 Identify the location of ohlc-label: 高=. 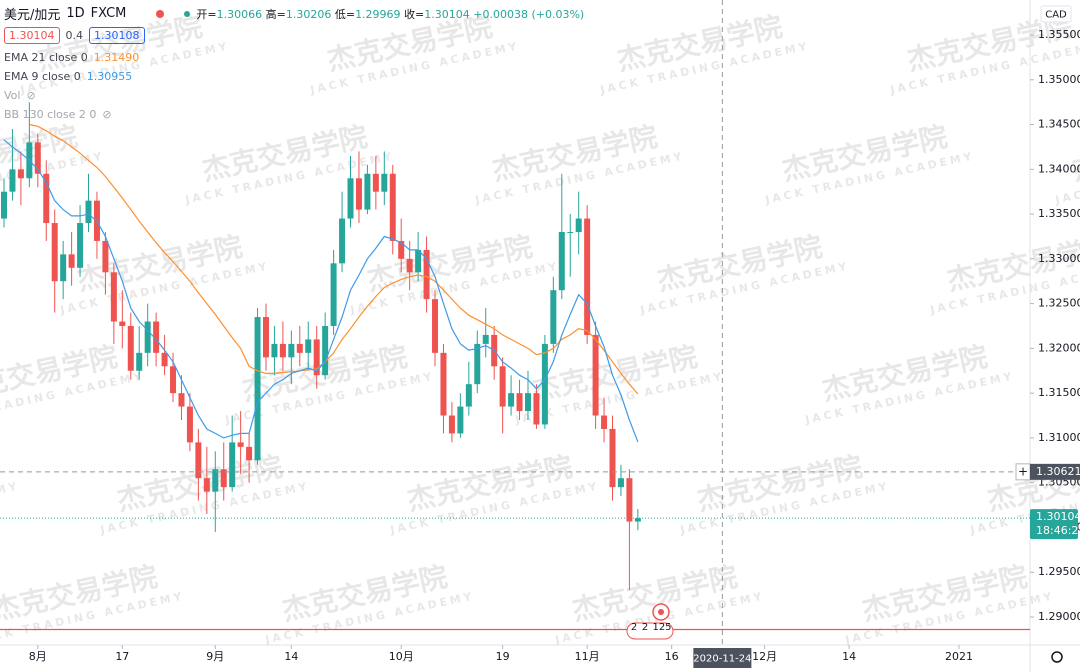
(275, 14).